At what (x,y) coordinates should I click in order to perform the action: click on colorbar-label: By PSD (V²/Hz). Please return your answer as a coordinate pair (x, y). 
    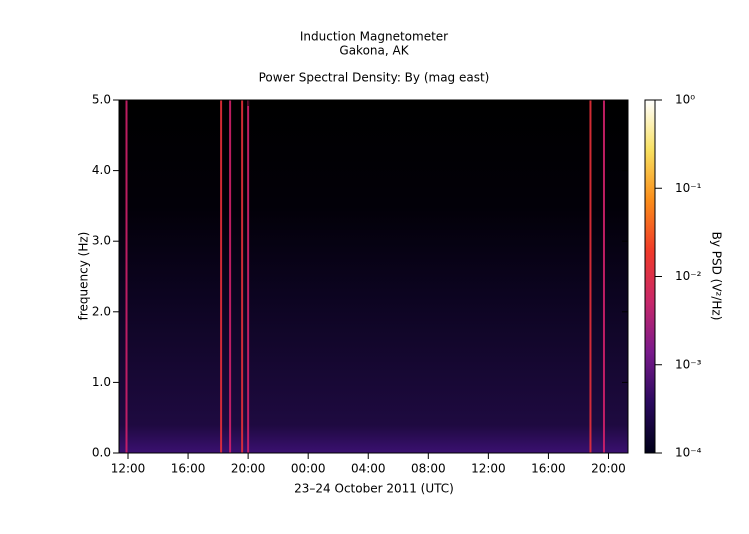
    Looking at the image, I should click on (717, 276).